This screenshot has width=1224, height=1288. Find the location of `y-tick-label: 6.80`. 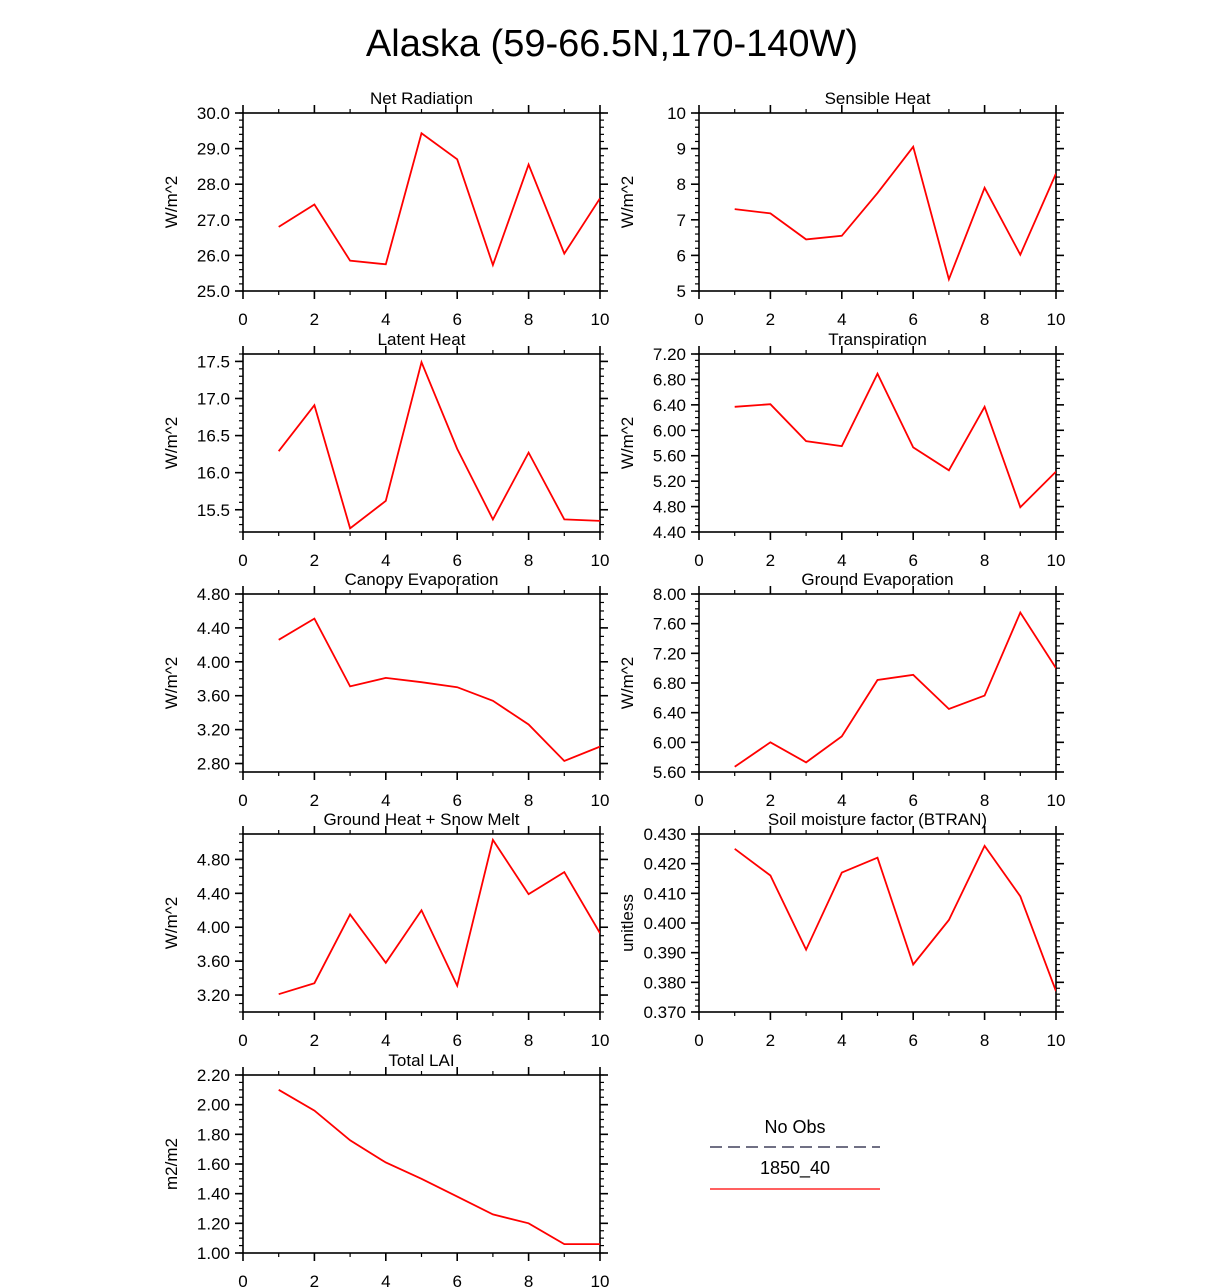

y-tick-label: 6.80 is located at coordinates (669, 683).